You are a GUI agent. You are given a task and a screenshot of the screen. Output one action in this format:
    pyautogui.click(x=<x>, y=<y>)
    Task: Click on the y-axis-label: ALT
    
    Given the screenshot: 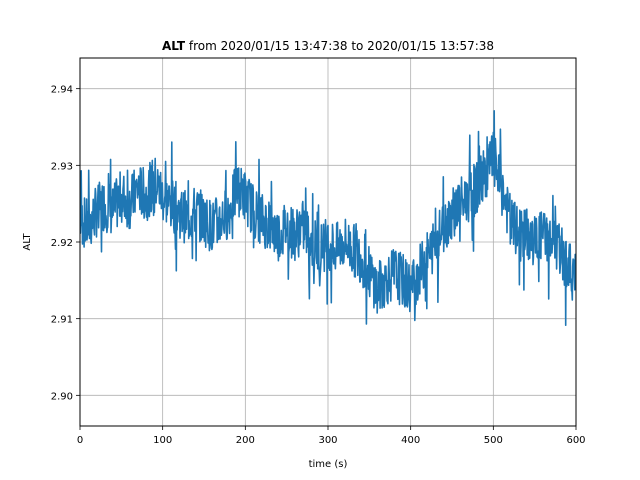 What is the action you would take?
    pyautogui.click(x=27, y=242)
    